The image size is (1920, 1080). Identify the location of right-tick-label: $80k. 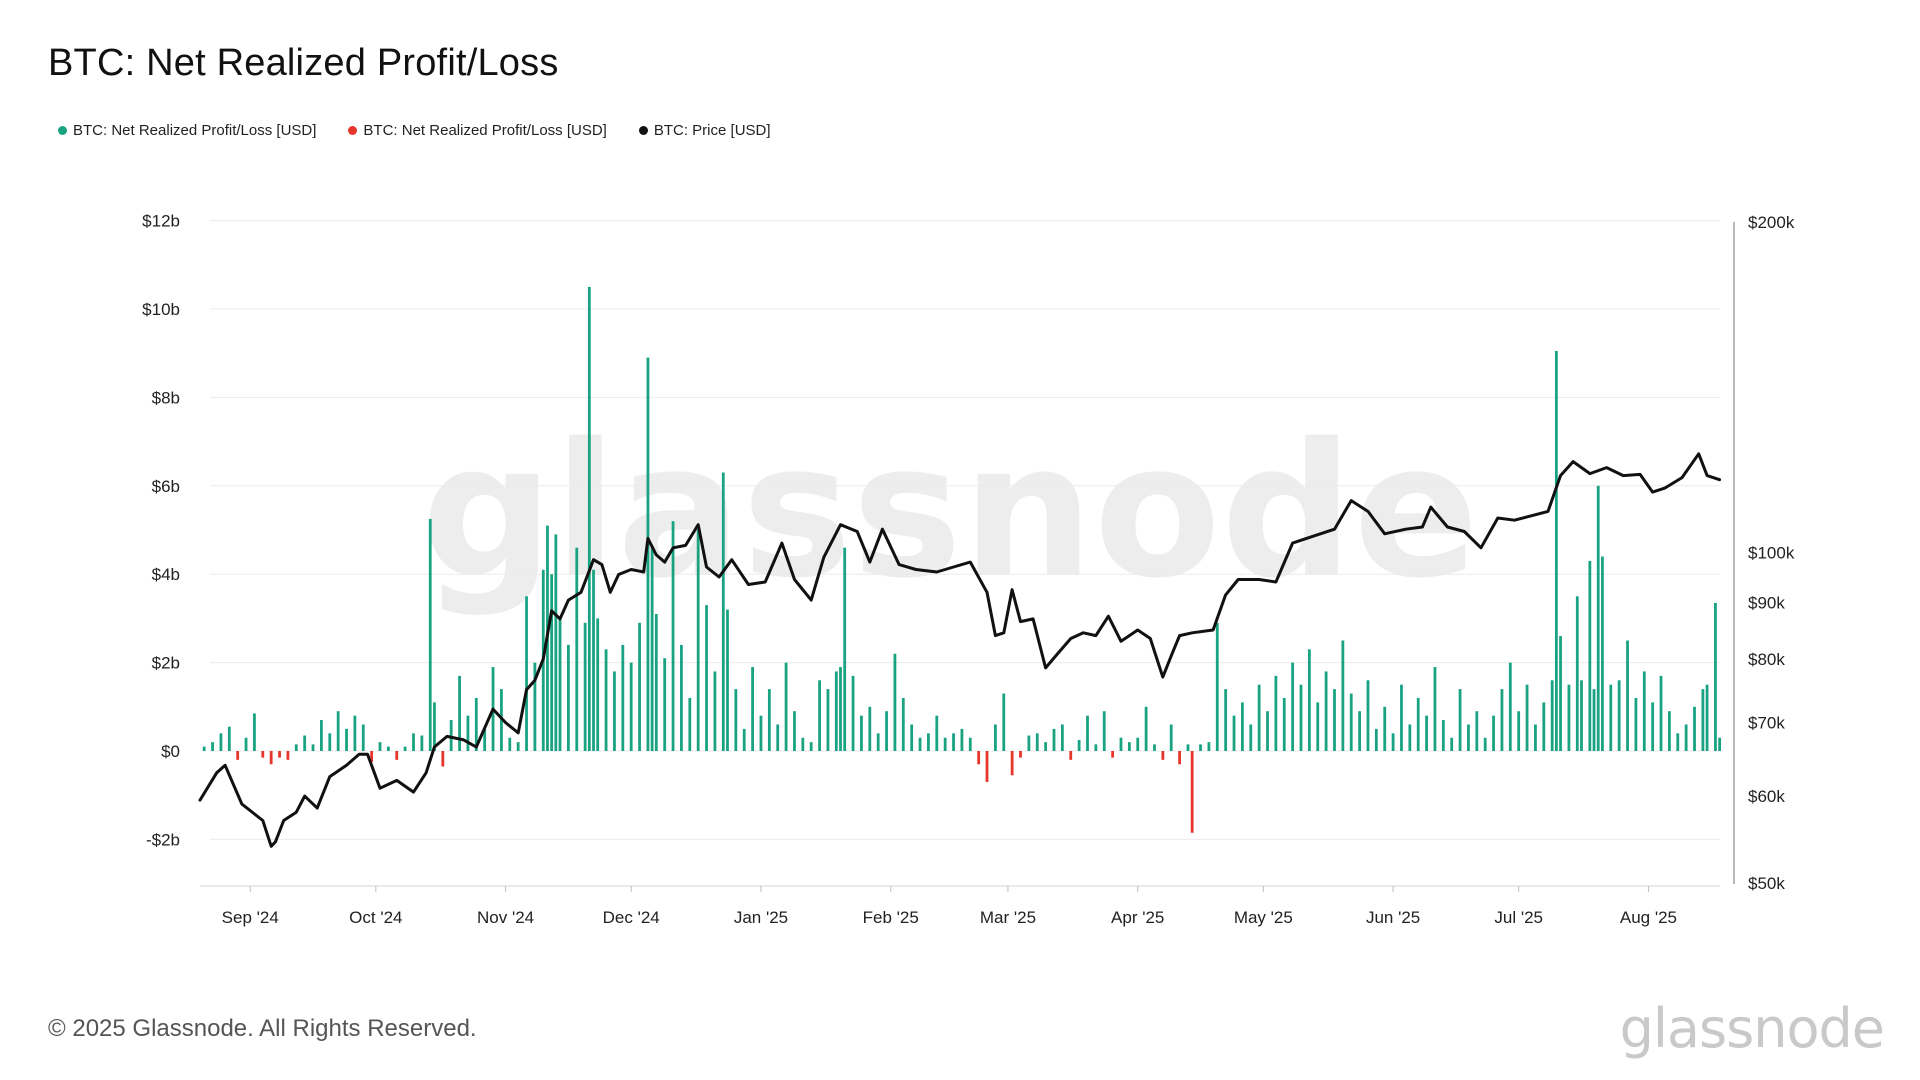
(1766, 659).